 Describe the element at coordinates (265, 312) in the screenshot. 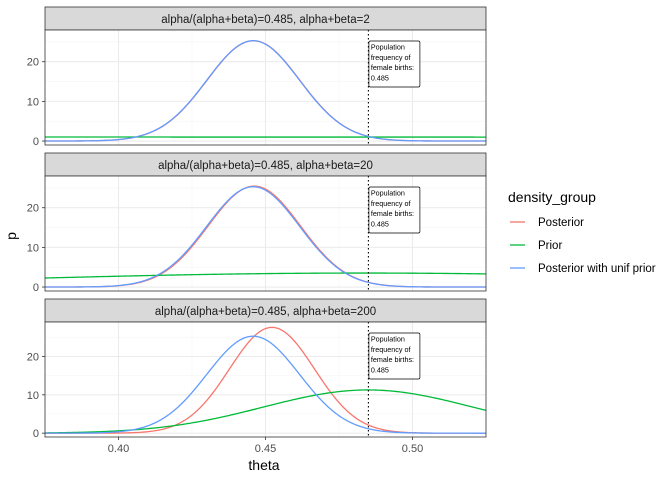

I see `facet-strip-label: alpha/(alpha+beta)=0.485, alpha+beta=200` at that location.